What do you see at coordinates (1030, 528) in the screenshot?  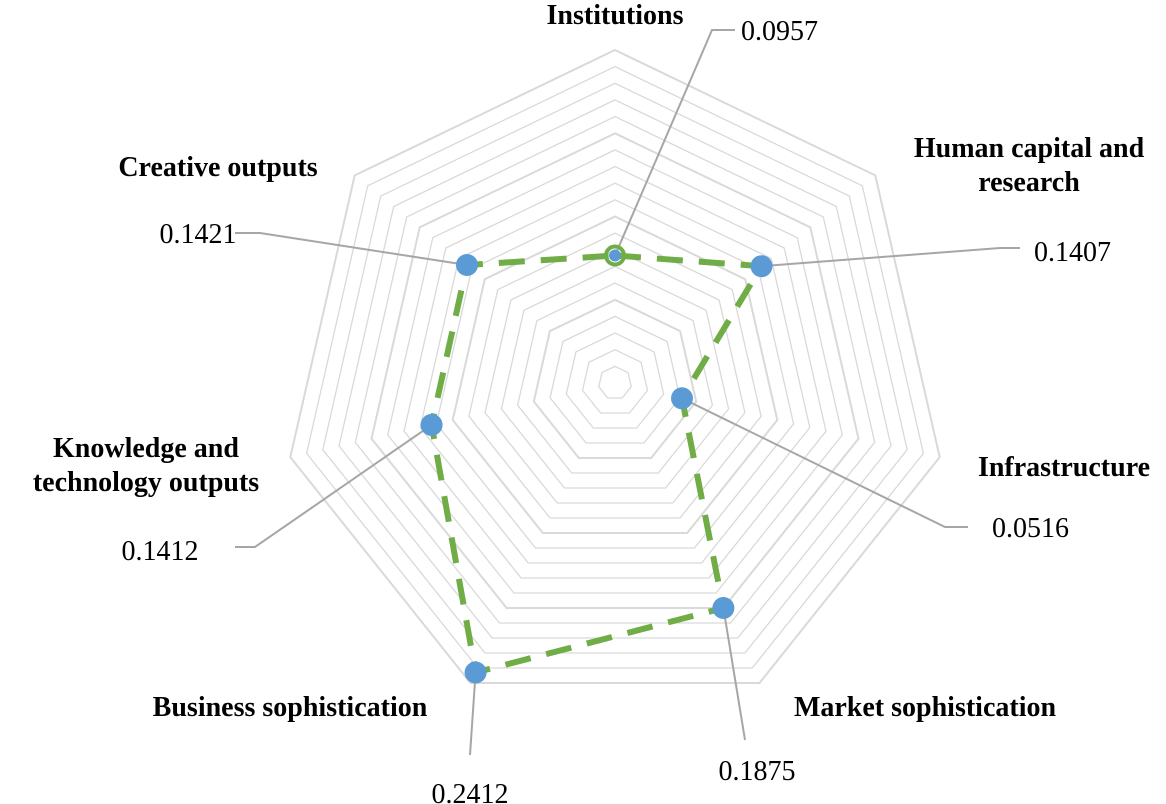 I see `value-label: 0.0516` at bounding box center [1030, 528].